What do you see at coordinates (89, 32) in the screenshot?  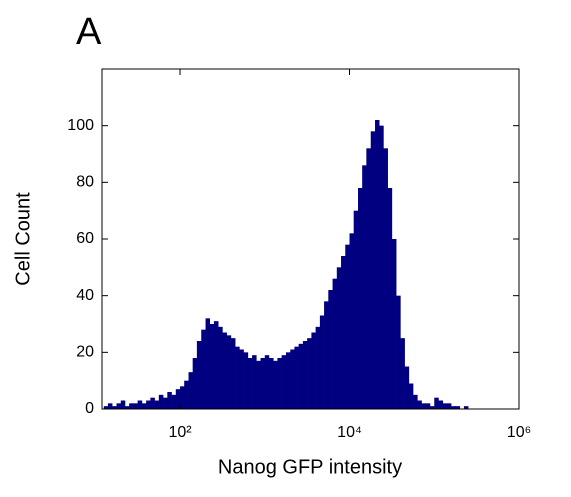 I see `chart-title: A` at bounding box center [89, 32].